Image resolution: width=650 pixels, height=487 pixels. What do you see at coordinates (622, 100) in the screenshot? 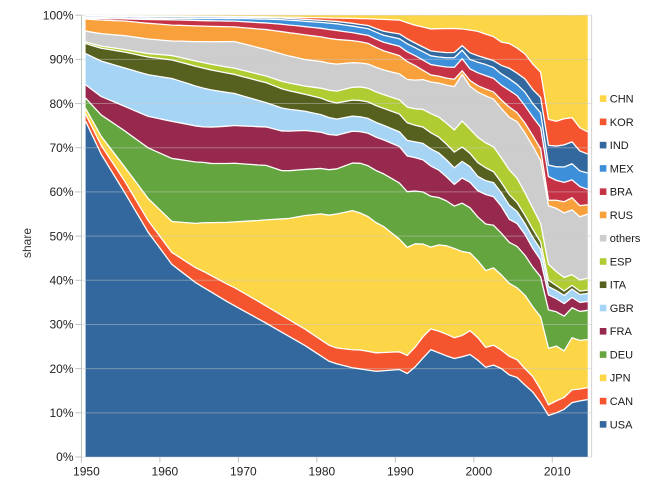
I see `legend-label-CHN: CHN` at bounding box center [622, 100].